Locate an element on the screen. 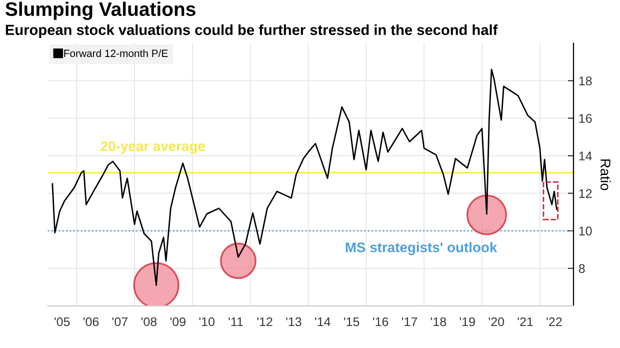  x-tick-label: '15 is located at coordinates (352, 321).